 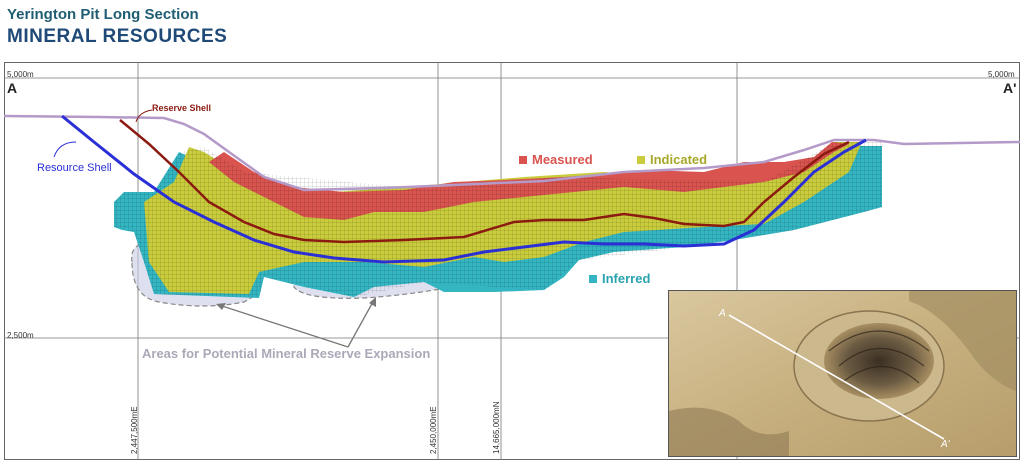 I want to click on elevation-label-mid-left: 2,500m, so click(x=20, y=335).